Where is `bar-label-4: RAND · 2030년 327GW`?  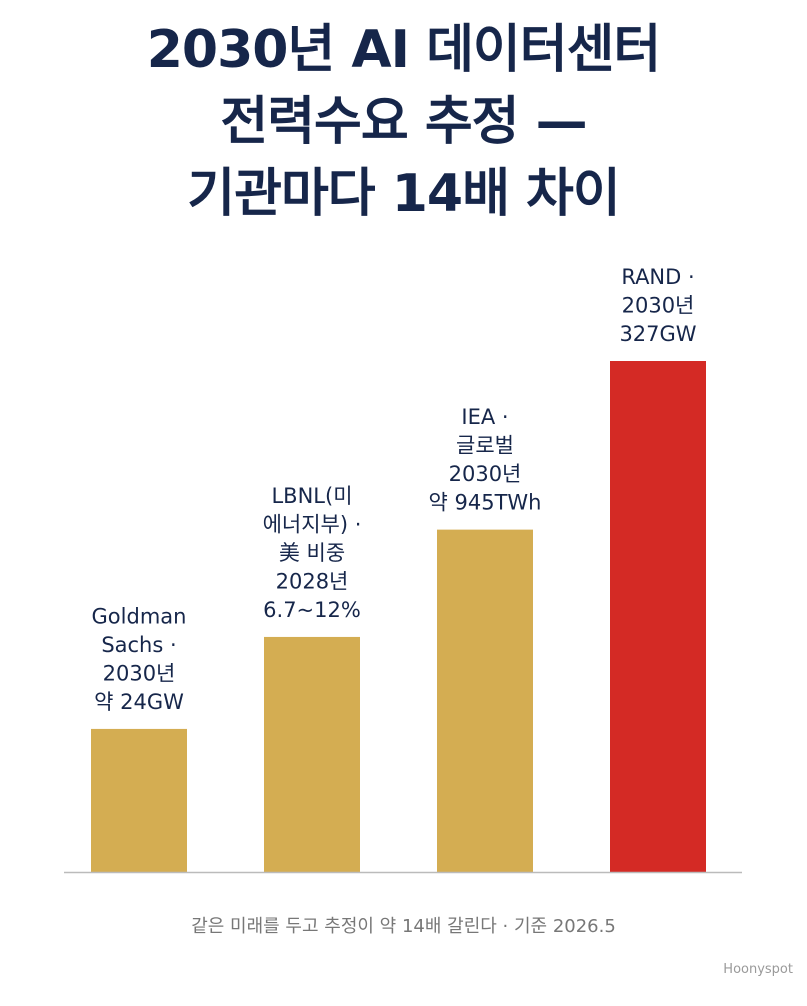
bar-label-4: RAND · 2030년 327GW is located at coordinates (657, 305).